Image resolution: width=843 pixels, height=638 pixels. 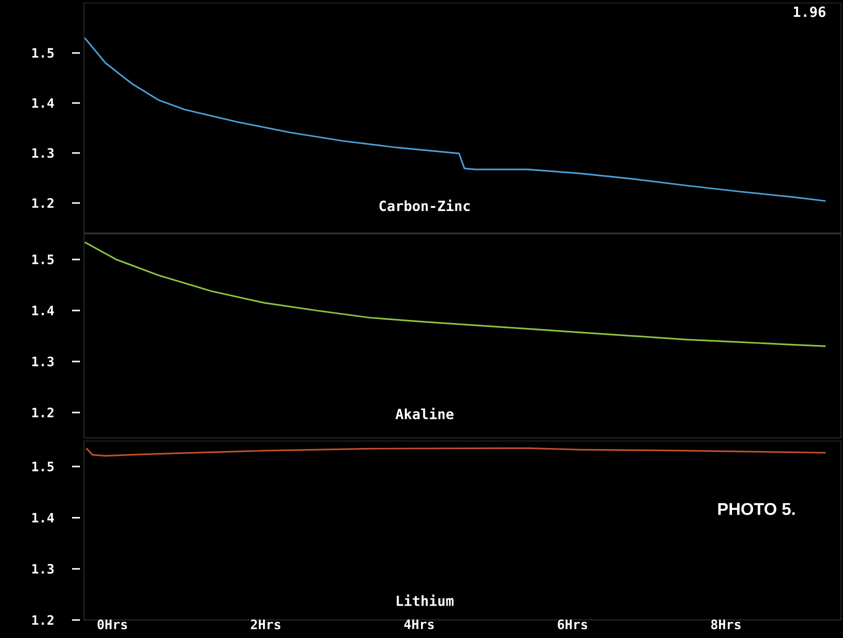 What do you see at coordinates (573, 625) in the screenshot?
I see `x-tick-label: 6Hrs` at bounding box center [573, 625].